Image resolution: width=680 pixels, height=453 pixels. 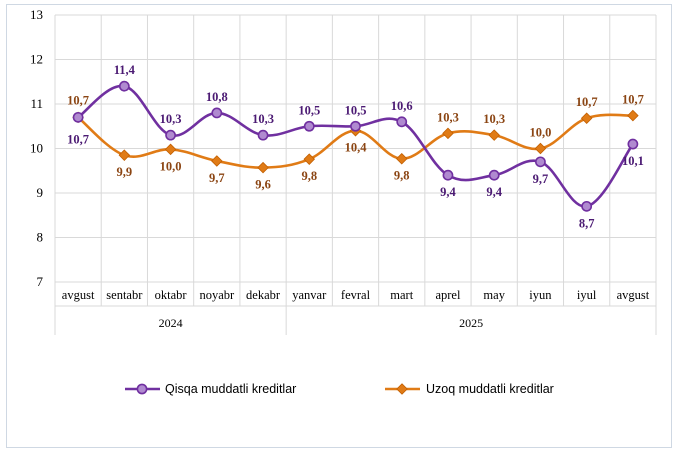 I want to click on data-label-qisqa: 11,4, so click(x=125, y=70).